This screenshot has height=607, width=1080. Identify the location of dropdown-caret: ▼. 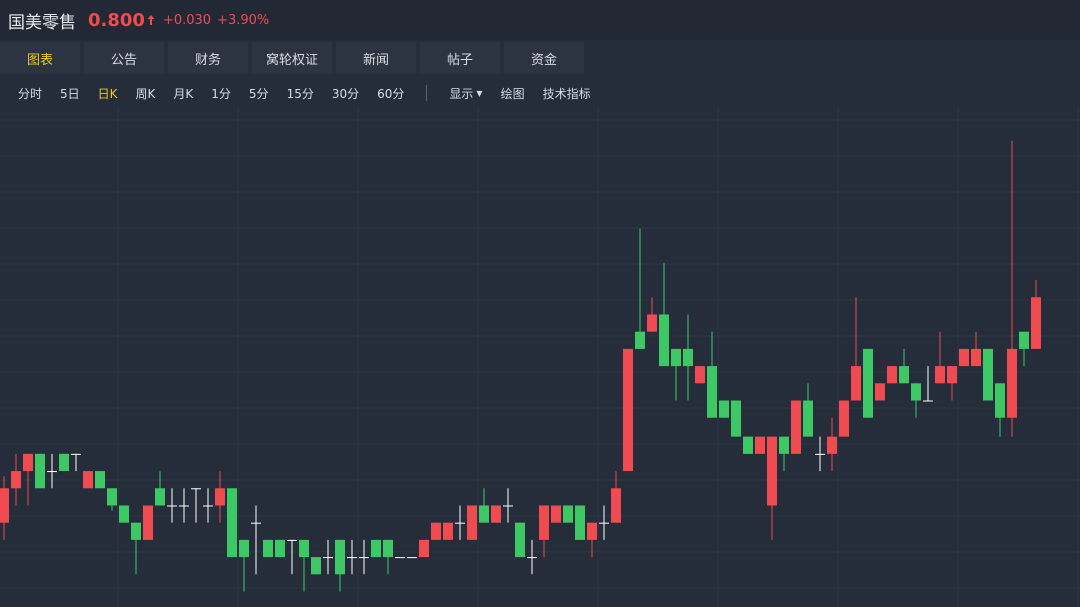
(479, 93).